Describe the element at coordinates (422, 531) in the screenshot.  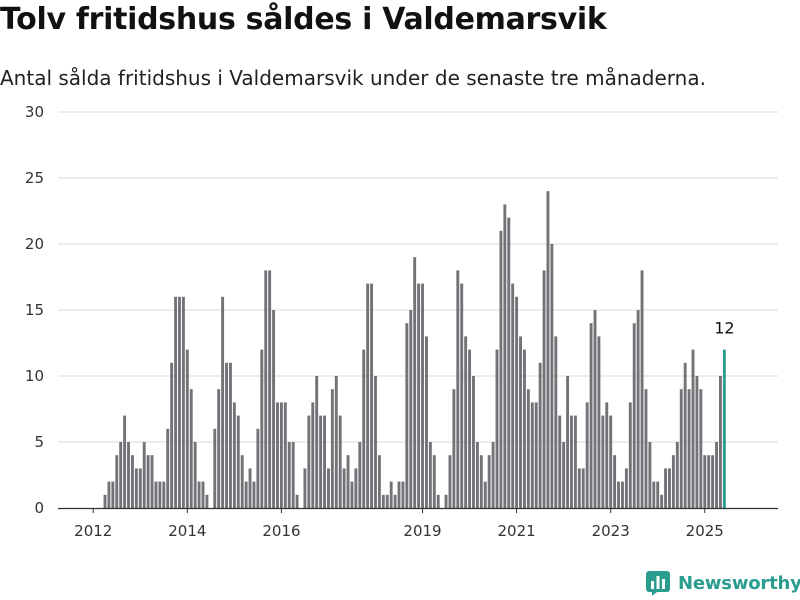
I see `x-tick-label: 2019` at that location.